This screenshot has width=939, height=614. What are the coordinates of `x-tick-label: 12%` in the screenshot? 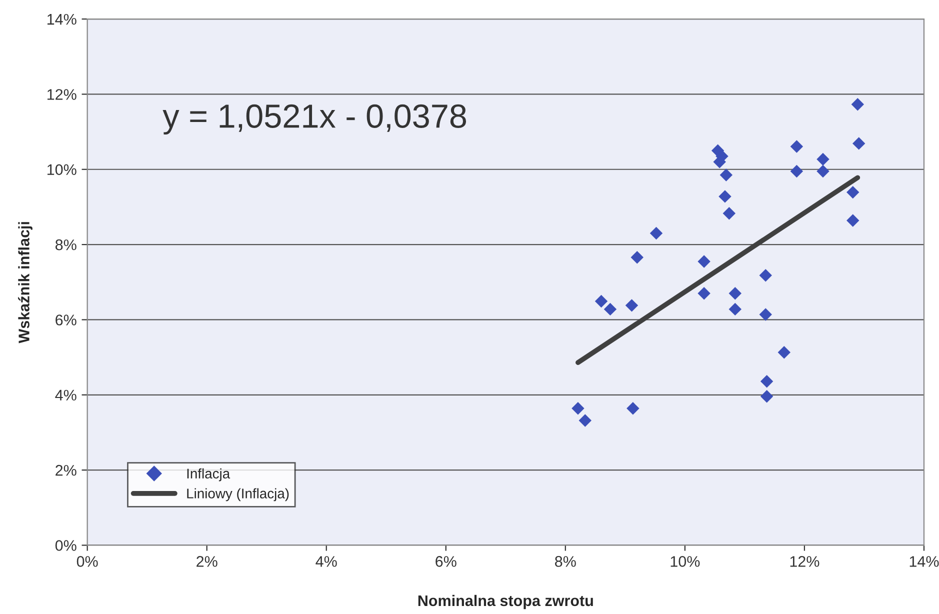 It's located at (805, 561).